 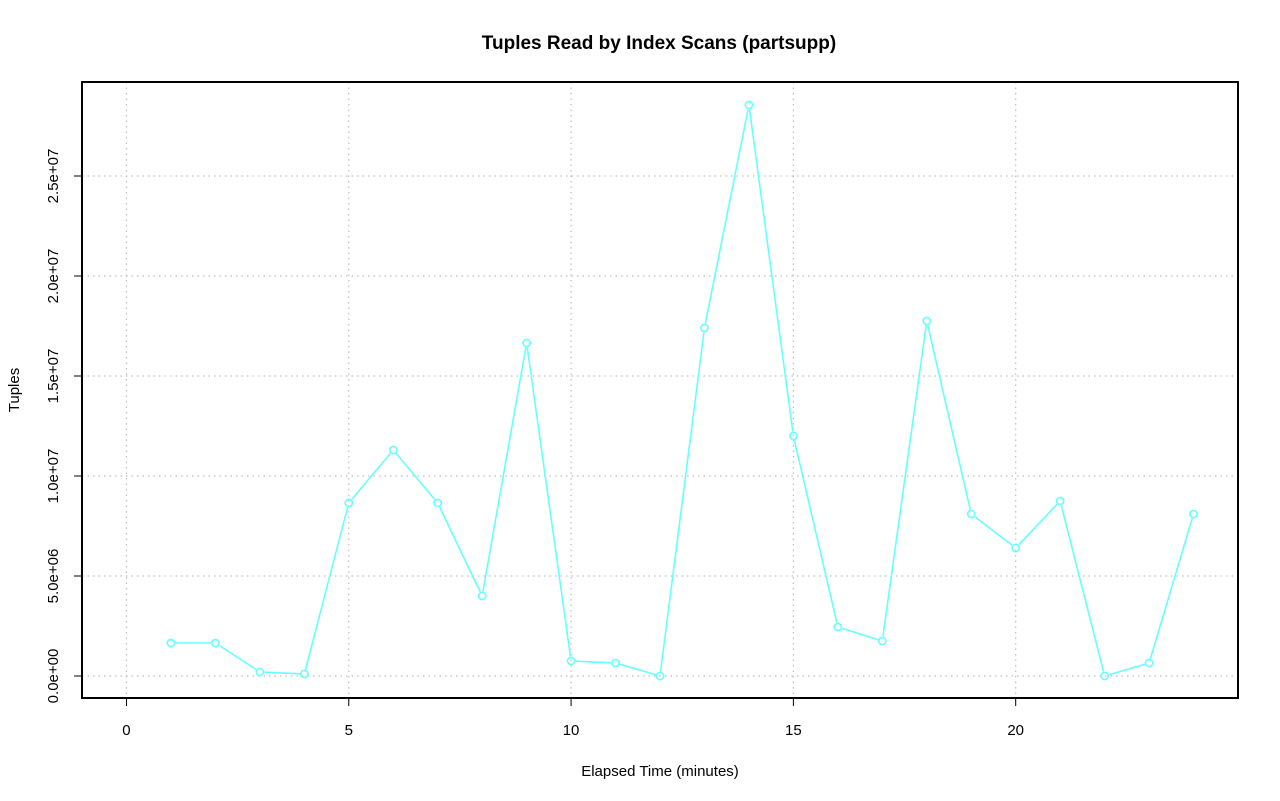 I want to click on chart-title: Tuples Read by Index Scans (partsupp), so click(x=659, y=43).